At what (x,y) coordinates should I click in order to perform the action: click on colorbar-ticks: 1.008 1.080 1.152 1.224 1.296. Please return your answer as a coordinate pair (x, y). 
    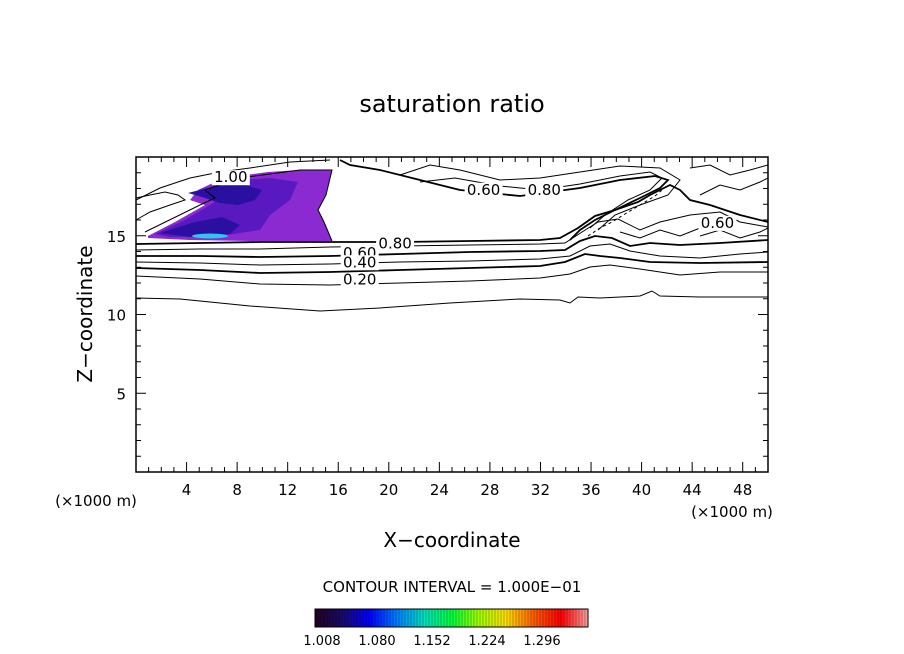
    Looking at the image, I should click on (431, 641).